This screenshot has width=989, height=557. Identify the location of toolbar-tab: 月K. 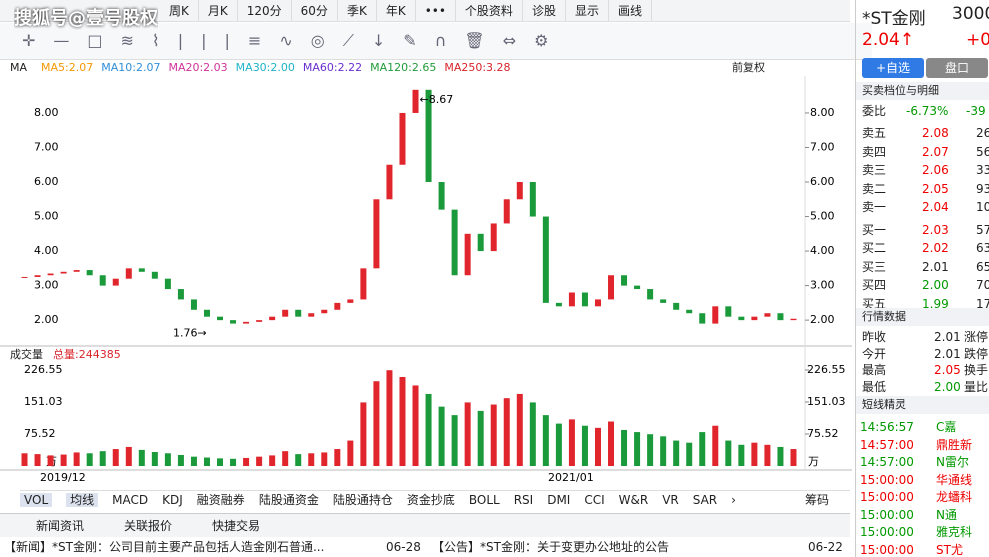
(218, 10).